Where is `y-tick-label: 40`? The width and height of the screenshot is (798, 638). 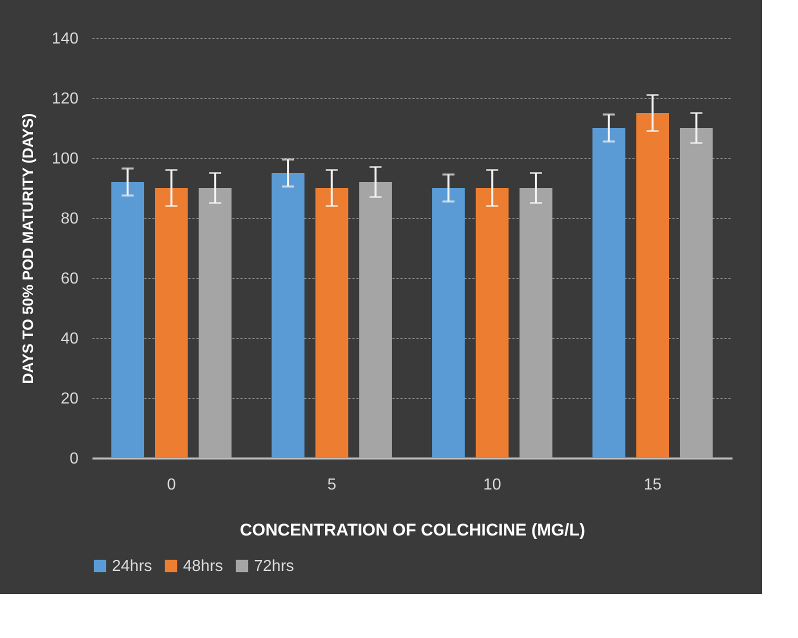 y-tick-label: 40 is located at coordinates (69, 339).